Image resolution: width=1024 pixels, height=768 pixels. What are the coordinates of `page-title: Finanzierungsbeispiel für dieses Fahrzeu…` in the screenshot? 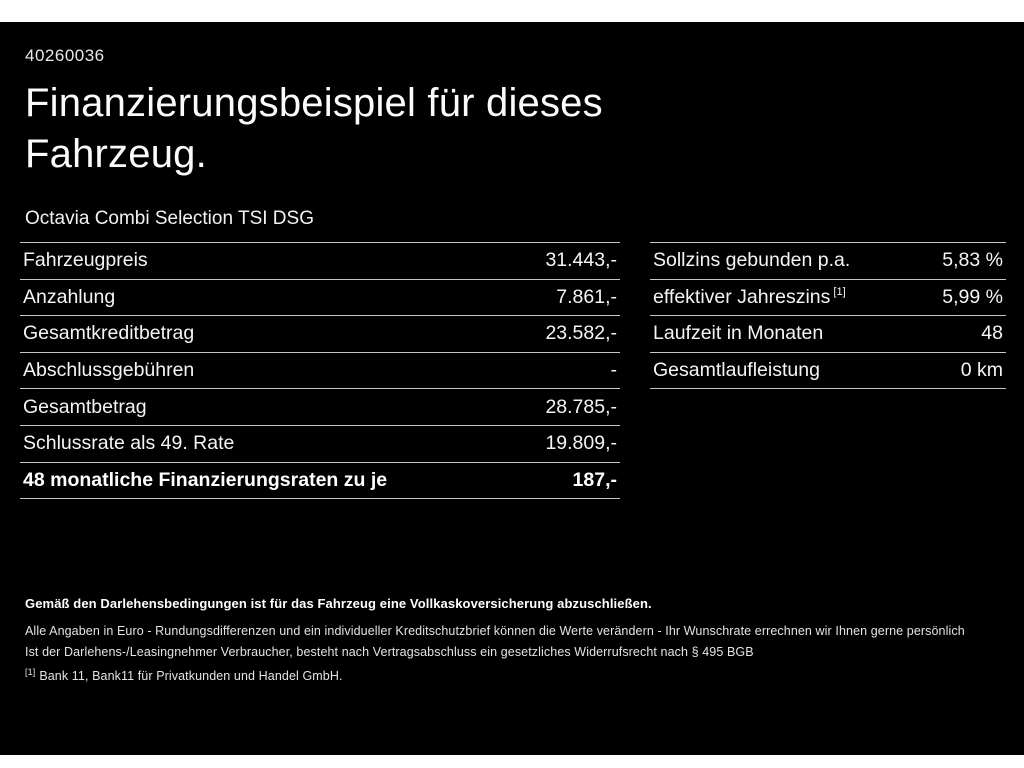 It's located at (314, 129).